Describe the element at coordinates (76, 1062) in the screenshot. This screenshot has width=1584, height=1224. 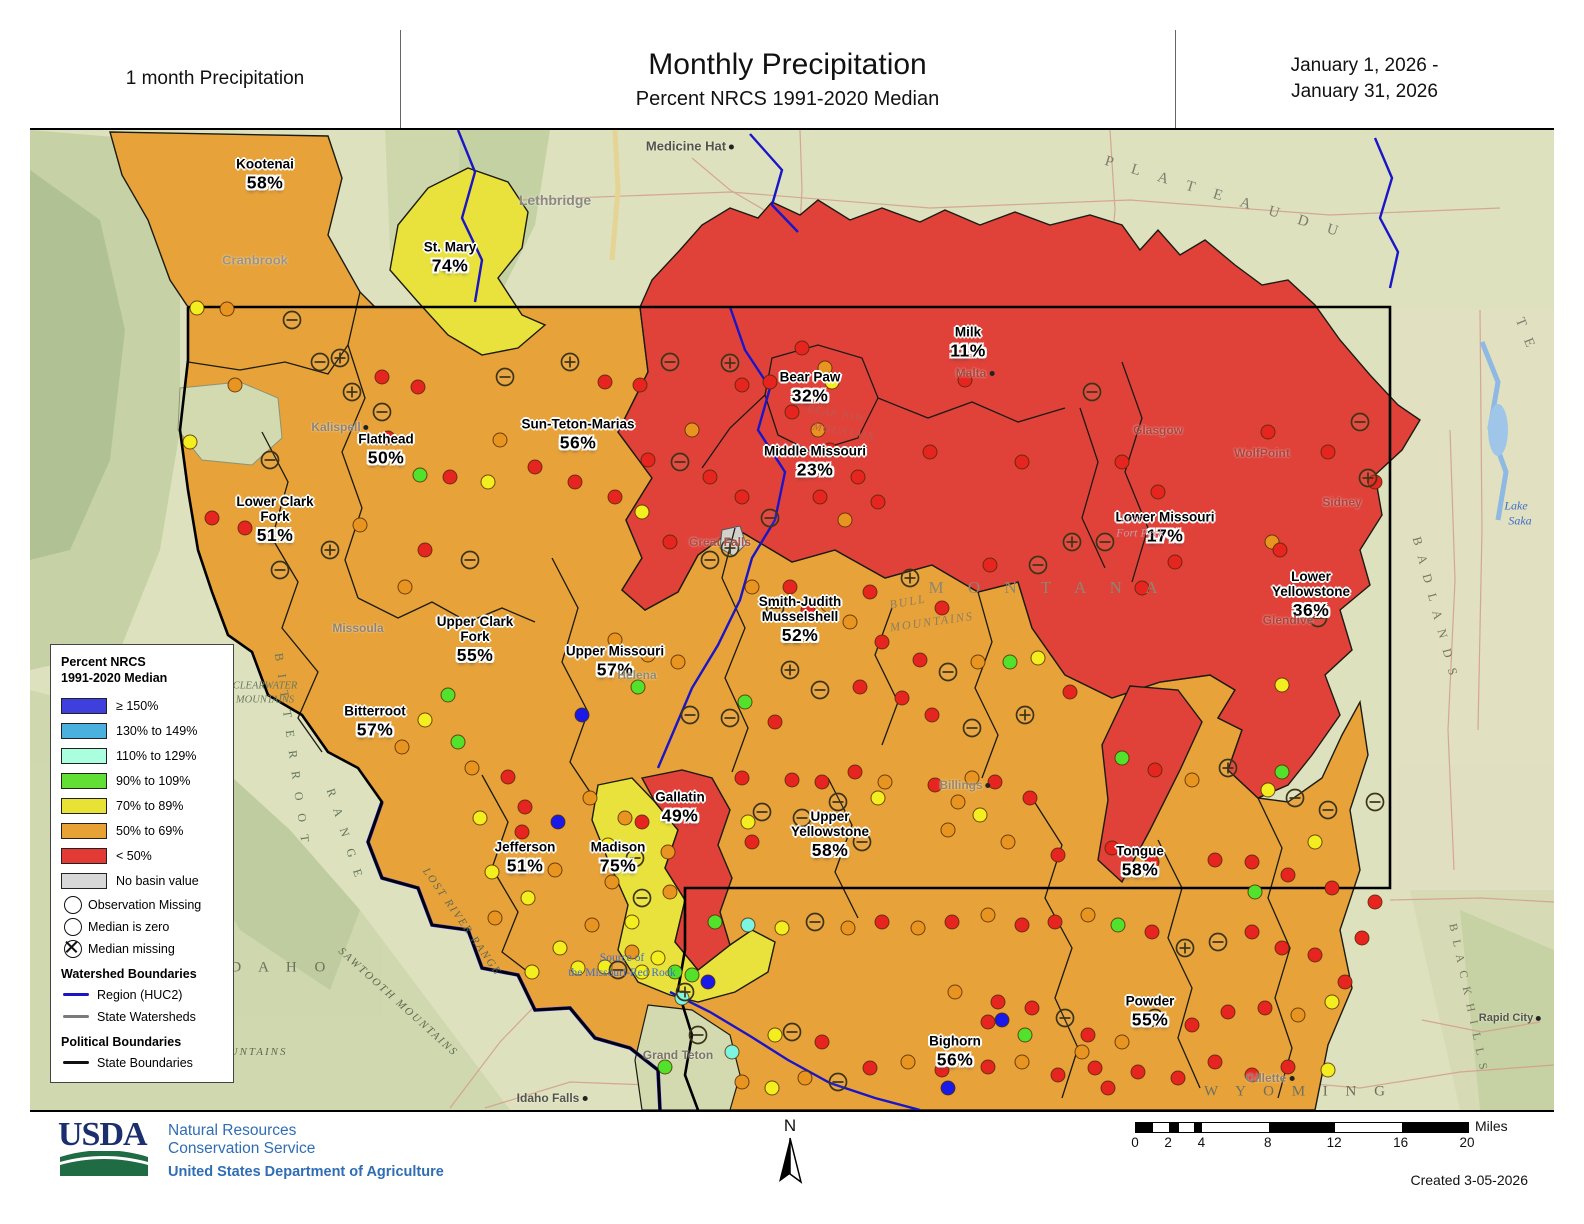
I see `boundary-line-icon` at that location.